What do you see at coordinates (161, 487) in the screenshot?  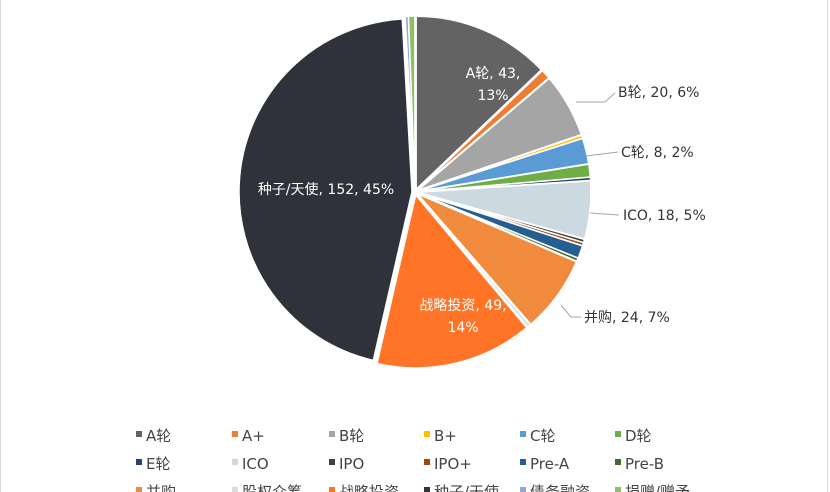 I see `legend-label-12: 并购` at bounding box center [161, 487].